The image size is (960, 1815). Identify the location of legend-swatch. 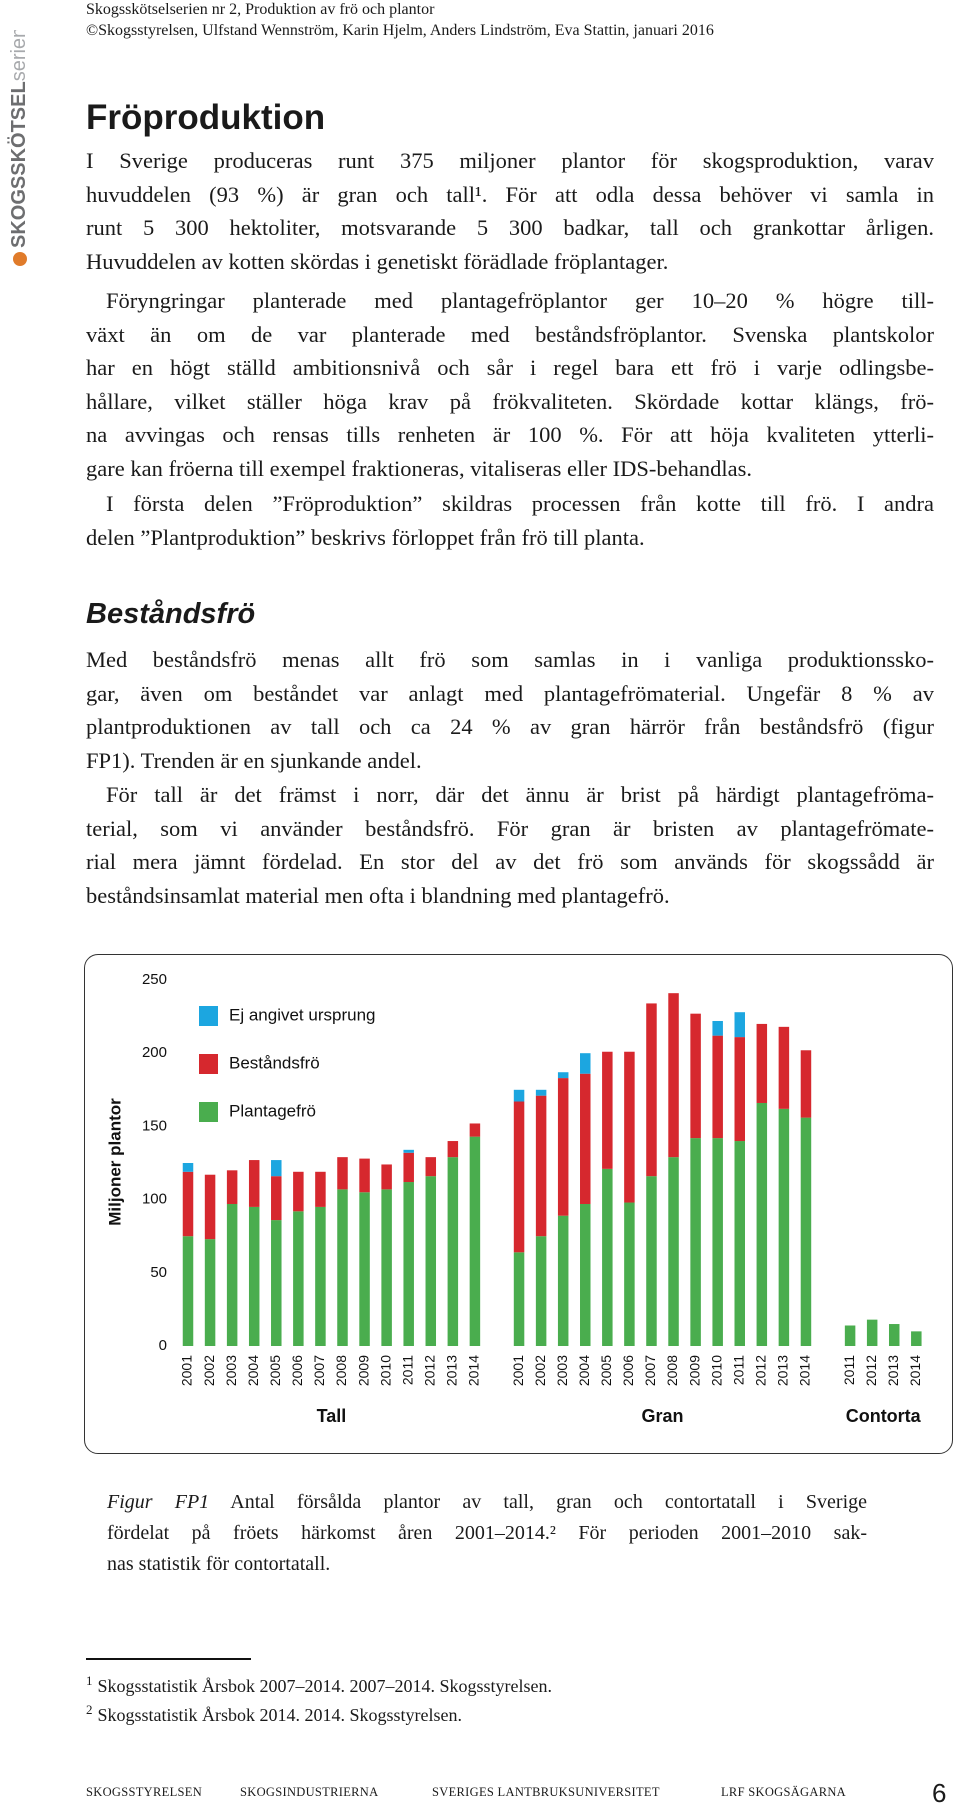
(208, 1112).